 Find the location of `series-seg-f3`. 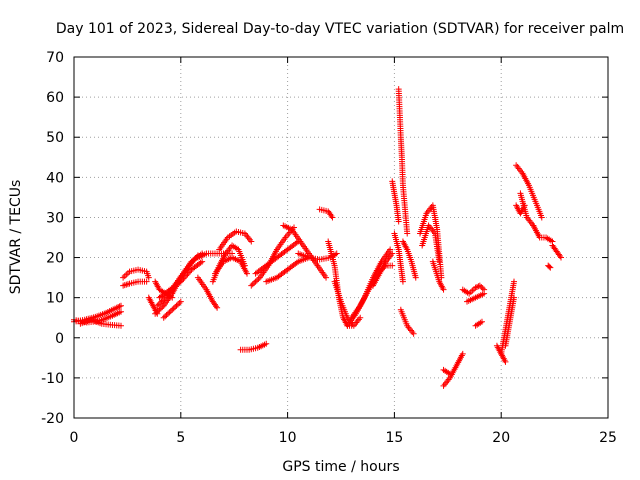

series-seg-f3 is located at coordinates (340, 283).